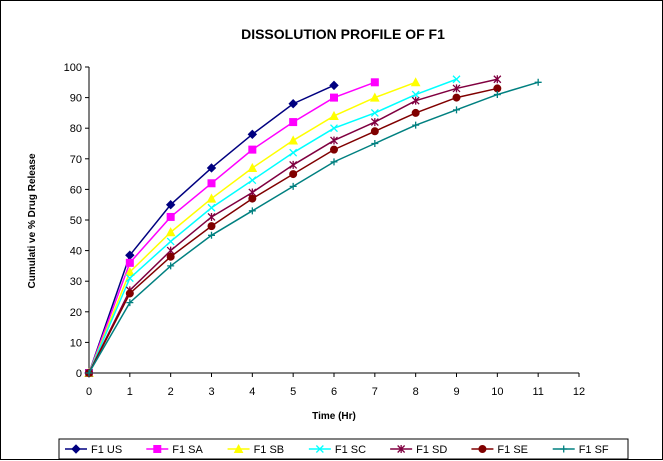  Describe the element at coordinates (76, 99) in the screenshot. I see `y-tick-label: 90` at that location.